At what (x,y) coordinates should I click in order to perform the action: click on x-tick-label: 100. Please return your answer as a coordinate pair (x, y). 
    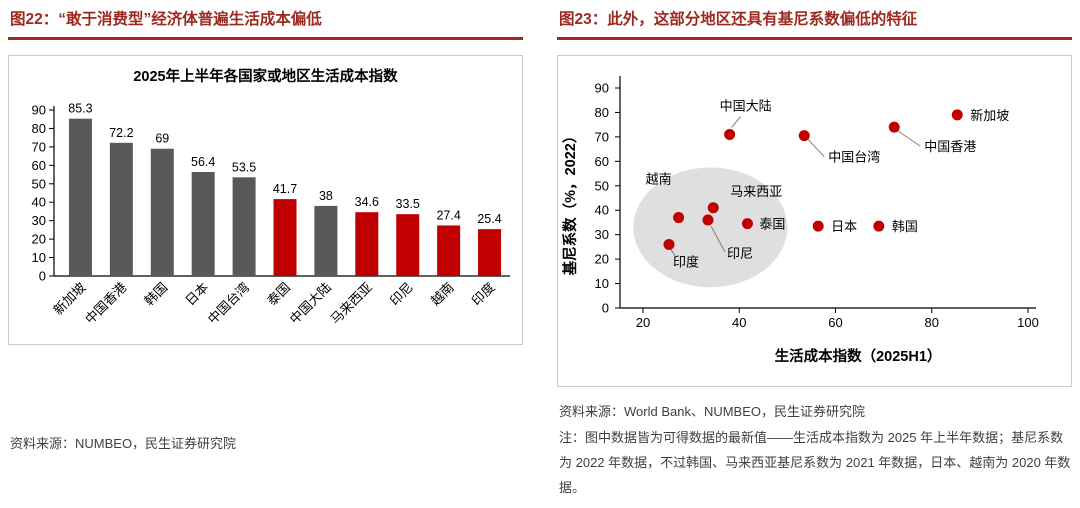
    Looking at the image, I should click on (1028, 322).